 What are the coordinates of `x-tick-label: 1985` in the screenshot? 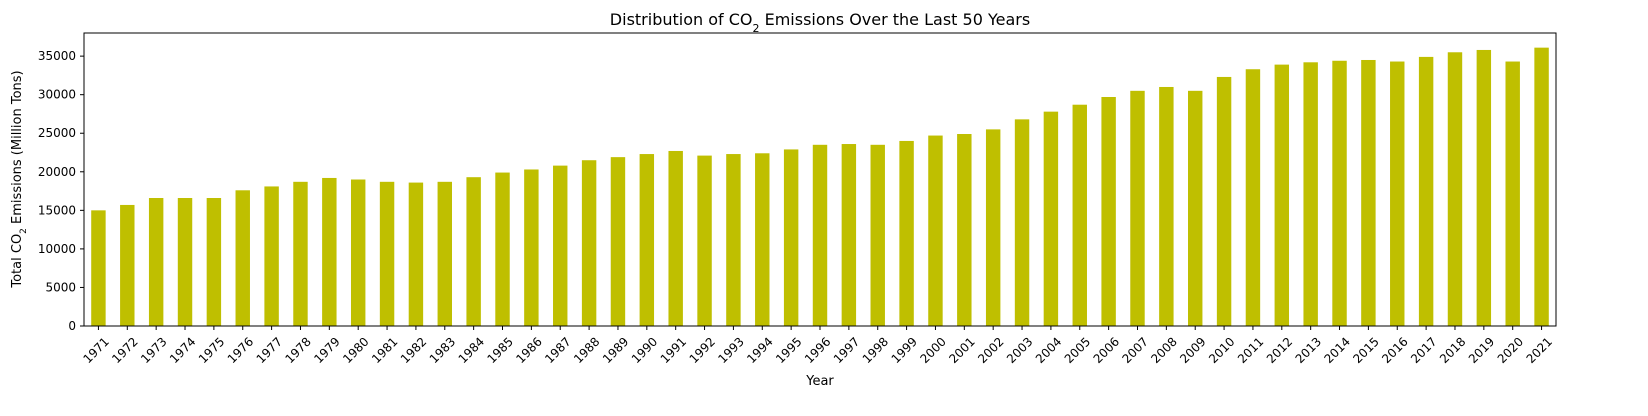 It's located at (499, 350).